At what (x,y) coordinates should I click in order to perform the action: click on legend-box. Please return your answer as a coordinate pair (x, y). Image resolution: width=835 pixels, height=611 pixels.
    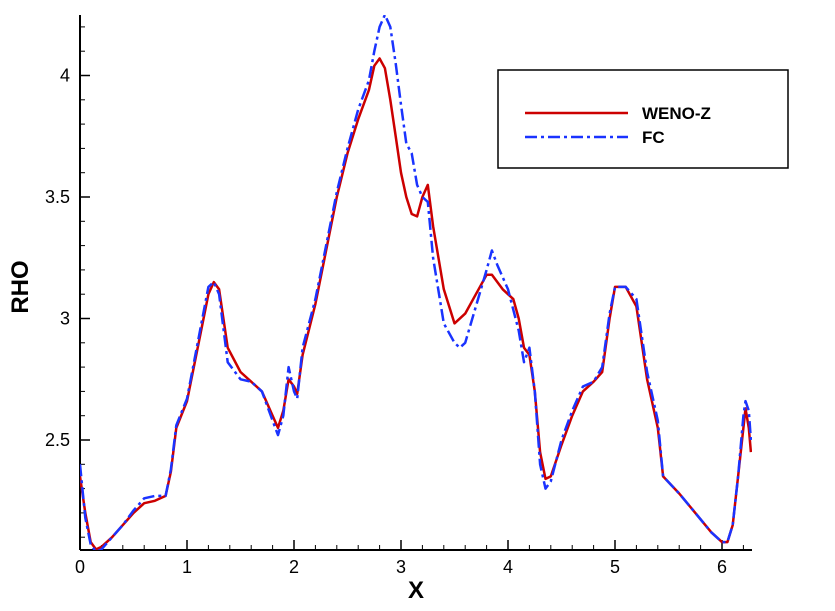
    Looking at the image, I should click on (643, 119).